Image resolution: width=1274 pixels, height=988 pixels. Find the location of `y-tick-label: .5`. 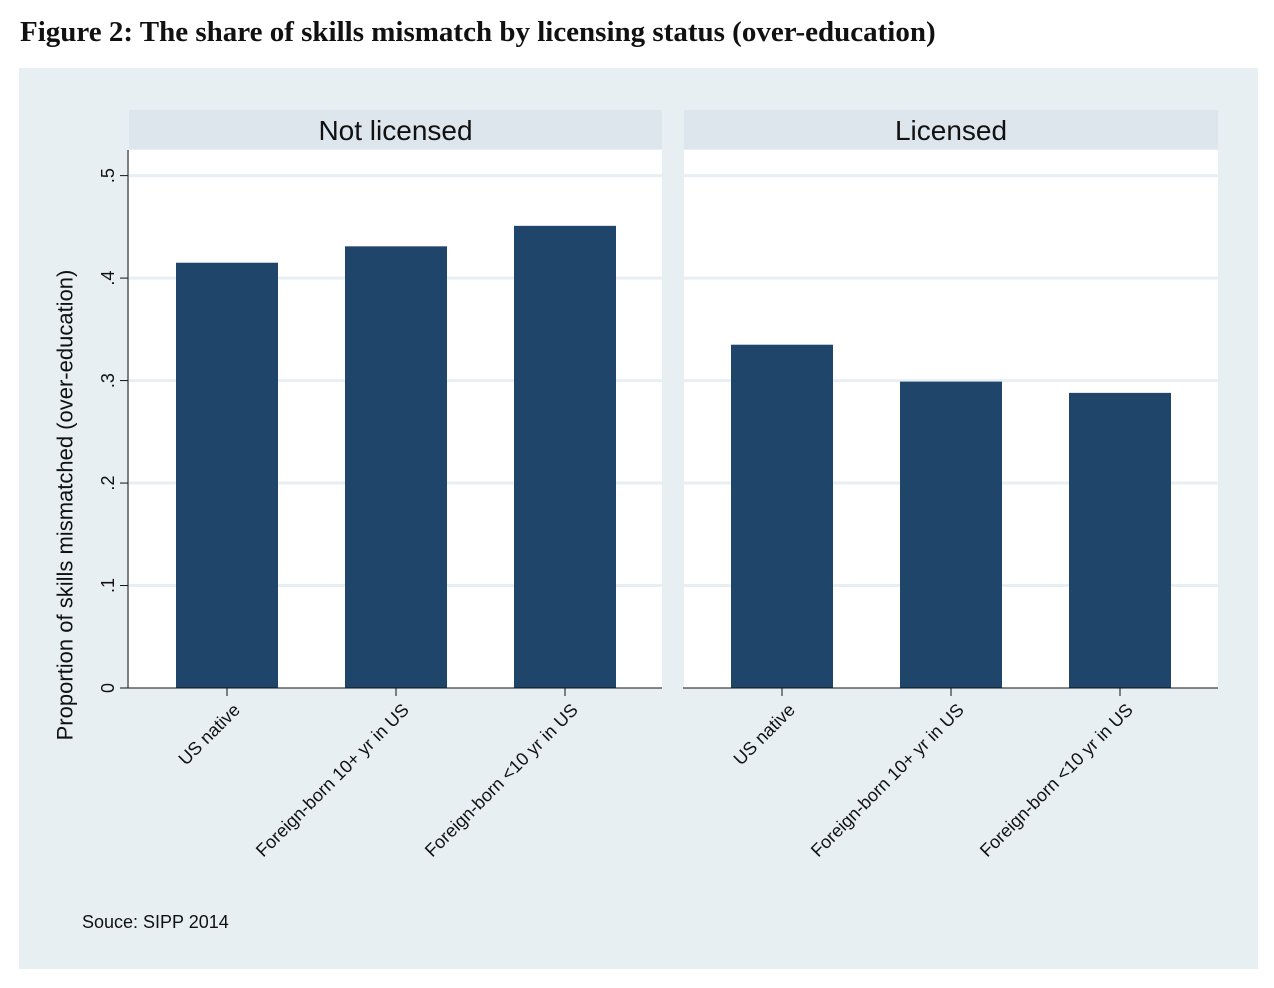

y-tick-label: .5 is located at coordinates (108, 175).